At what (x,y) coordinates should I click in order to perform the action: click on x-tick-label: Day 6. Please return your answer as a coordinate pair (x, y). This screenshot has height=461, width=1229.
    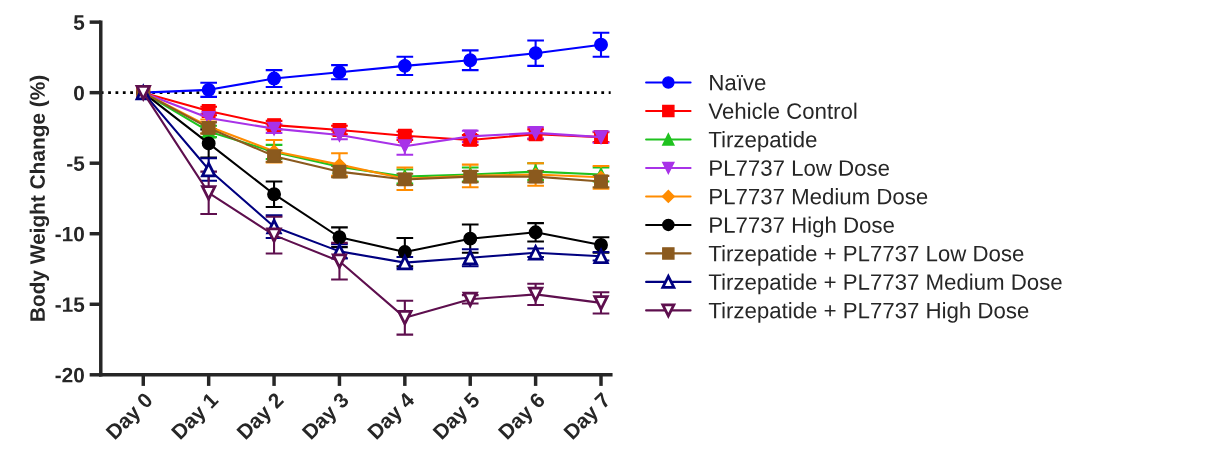
    Looking at the image, I should click on (523, 417).